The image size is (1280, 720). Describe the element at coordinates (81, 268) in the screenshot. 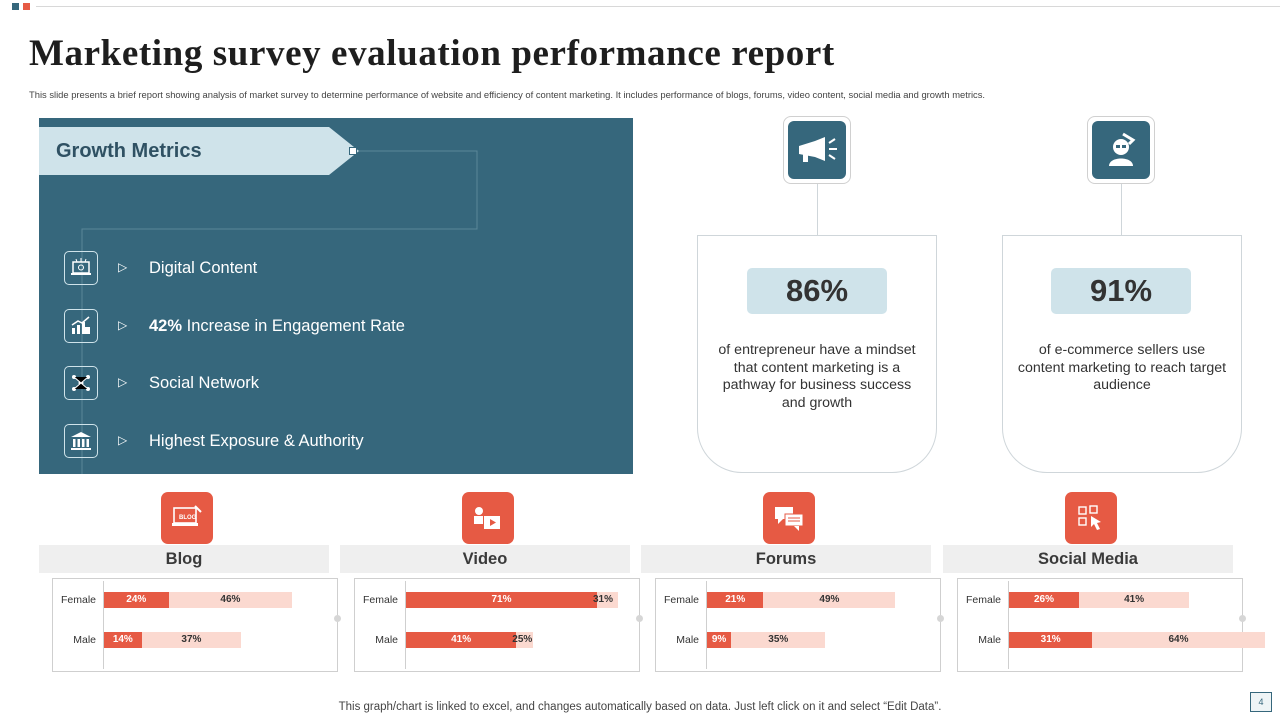

I see `laptop-icon` at that location.